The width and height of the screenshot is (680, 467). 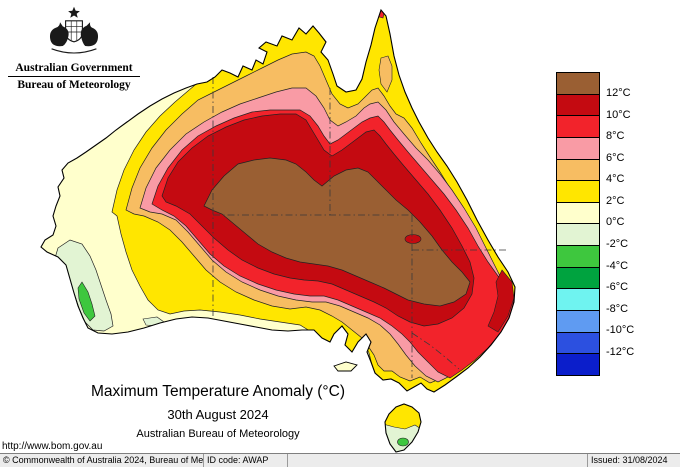 I want to click on map-org: Australian Bureau of Meteorology, so click(x=218, y=434).